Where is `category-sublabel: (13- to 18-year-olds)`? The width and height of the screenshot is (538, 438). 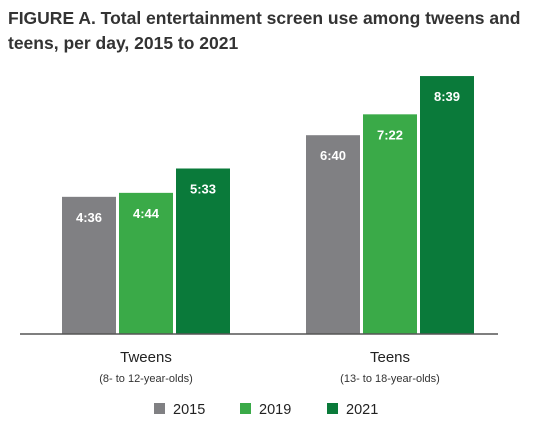
category-sublabel: (13- to 18-year-olds) is located at coordinates (390, 379).